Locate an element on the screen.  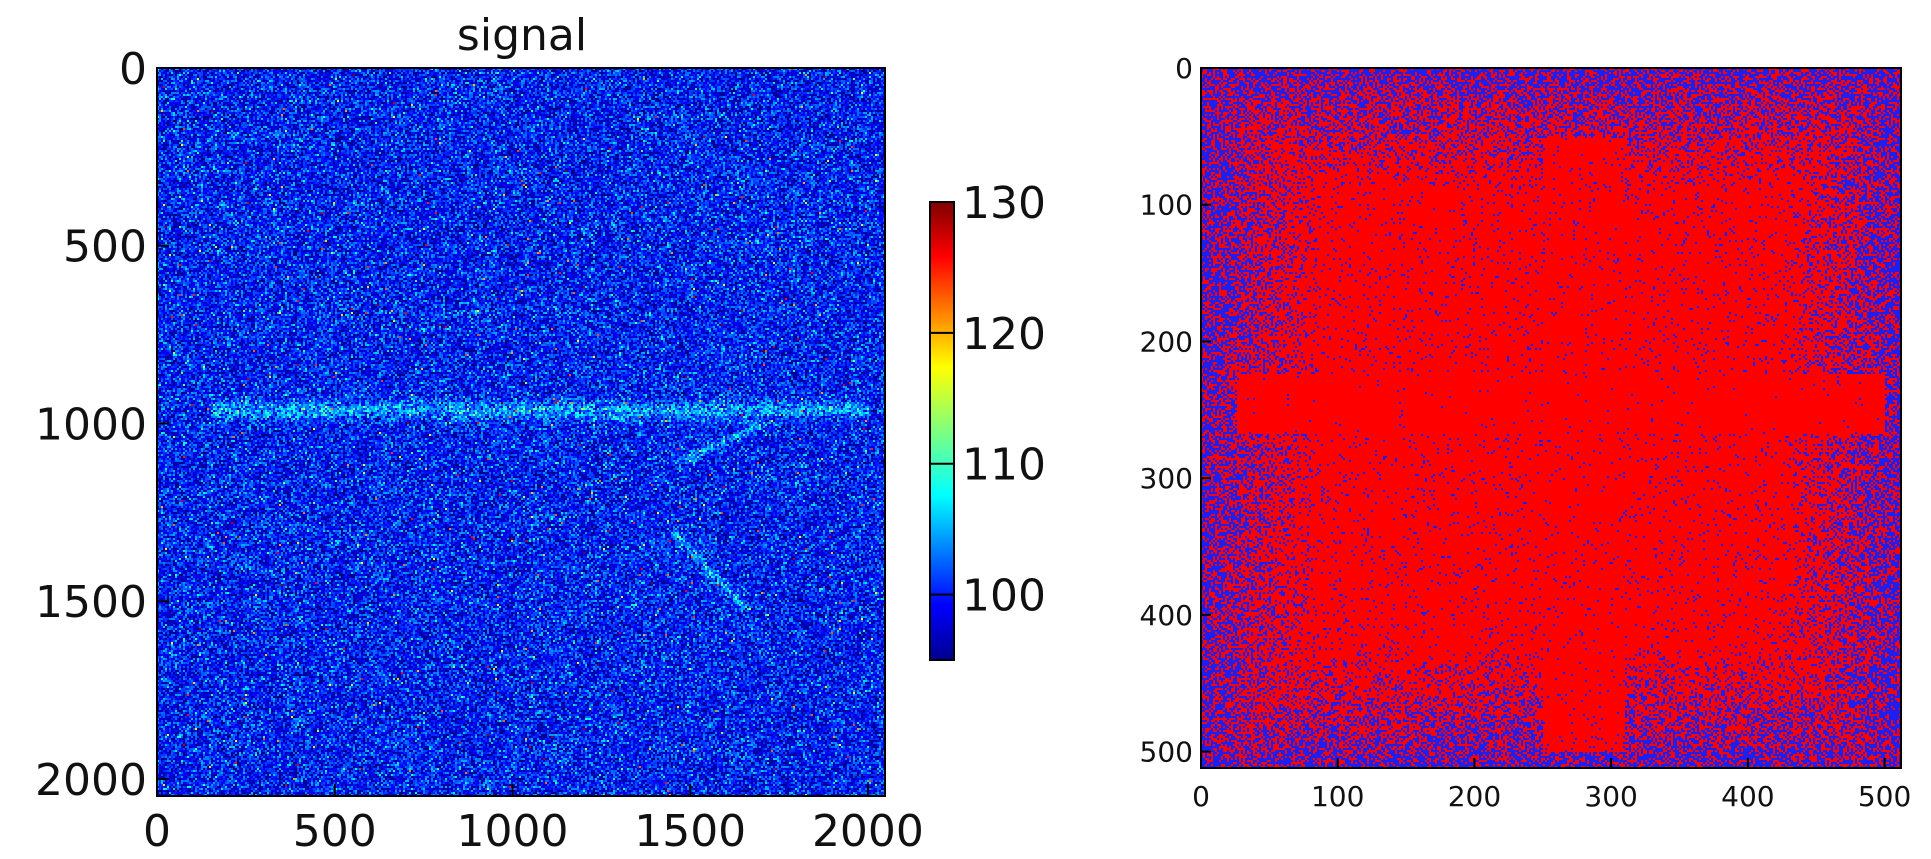
signal-x-axis: 0 500 1000 1500 2000 is located at coordinates (533, 820).